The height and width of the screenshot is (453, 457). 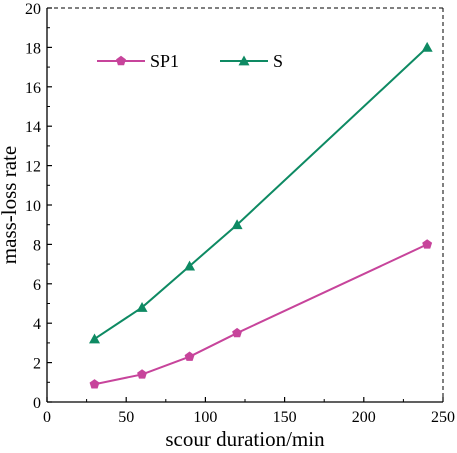 What do you see at coordinates (278, 61) in the screenshot?
I see `legend-label-s: S` at bounding box center [278, 61].